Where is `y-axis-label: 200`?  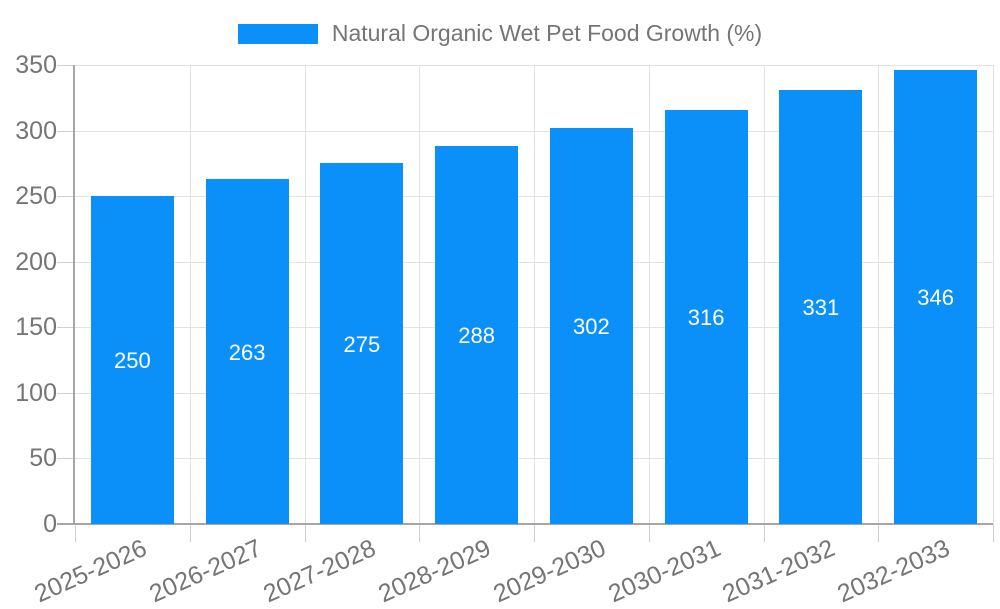 y-axis-label: 200 is located at coordinates (36, 261).